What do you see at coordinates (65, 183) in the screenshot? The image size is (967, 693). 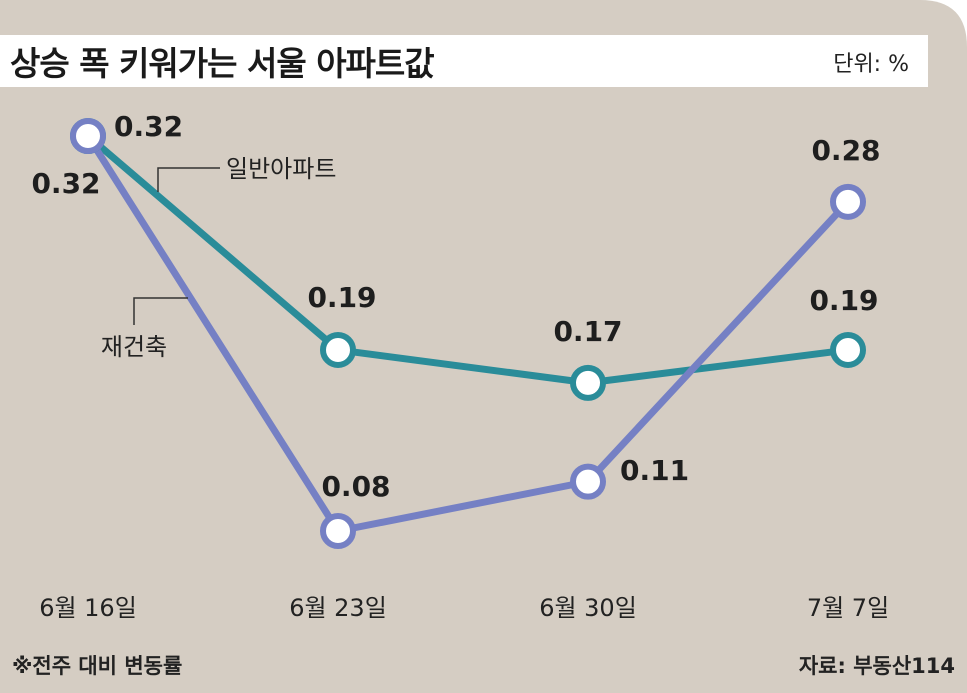 I see `data-label-reconstruction-1: 0.32` at bounding box center [65, 183].